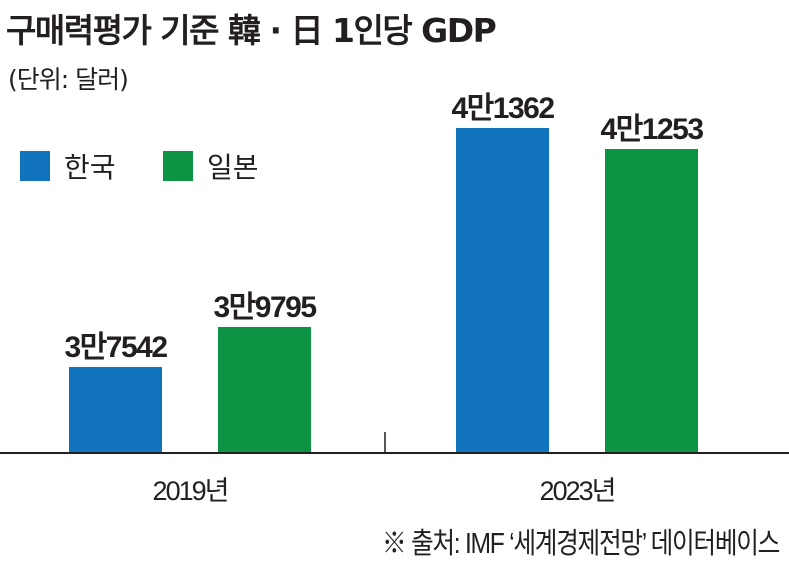 The height and width of the screenshot is (562, 789). Describe the element at coordinates (651, 129) in the screenshot. I see `data-label: 4만1253` at that location.